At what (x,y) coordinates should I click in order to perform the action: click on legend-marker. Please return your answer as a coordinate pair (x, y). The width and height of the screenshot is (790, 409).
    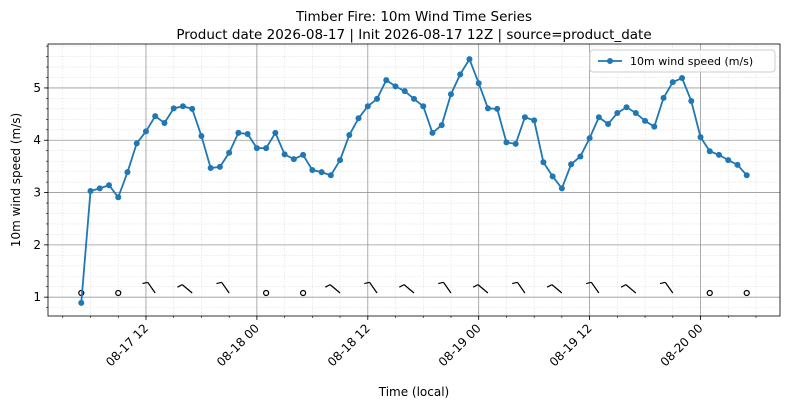
    Looking at the image, I should click on (610, 61).